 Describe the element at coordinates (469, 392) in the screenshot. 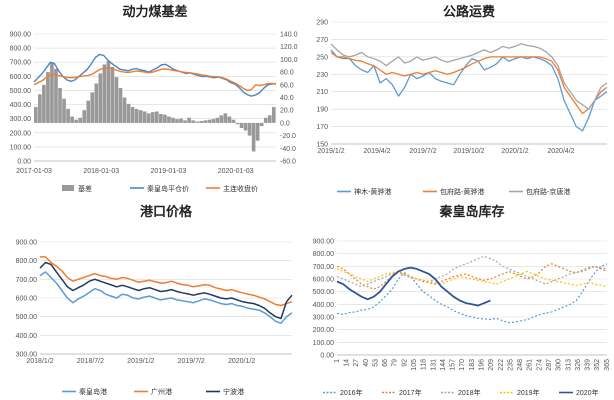

I see `legend-label: 2018年` at that location.